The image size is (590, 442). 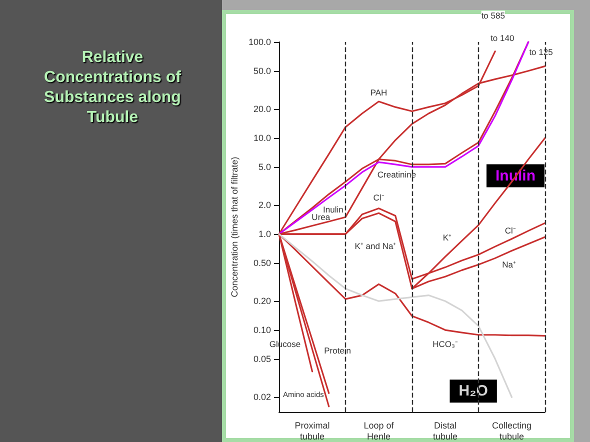 What do you see at coordinates (378, 197) in the screenshot?
I see `text: Cl⁻` at bounding box center [378, 197].